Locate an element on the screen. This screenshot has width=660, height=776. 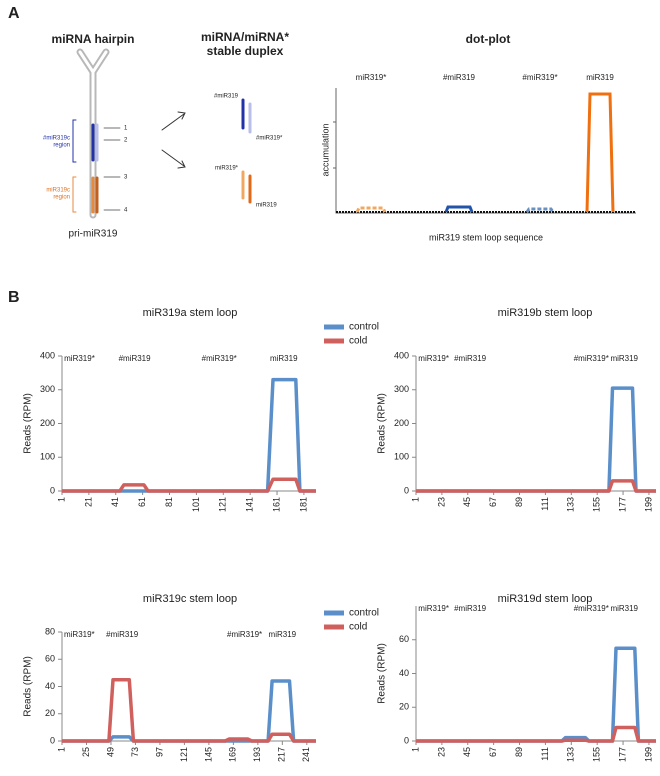
x-tick-label: 45 is located at coordinates (467, 502).